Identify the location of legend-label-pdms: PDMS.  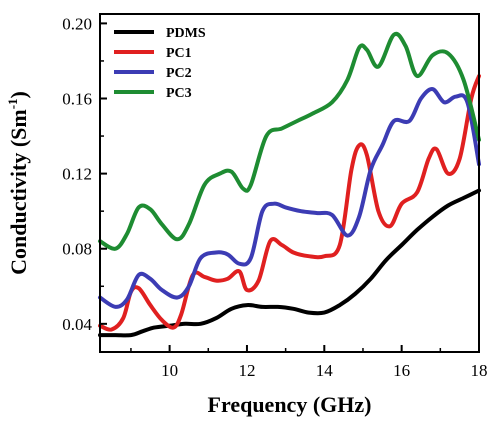
(186, 33).